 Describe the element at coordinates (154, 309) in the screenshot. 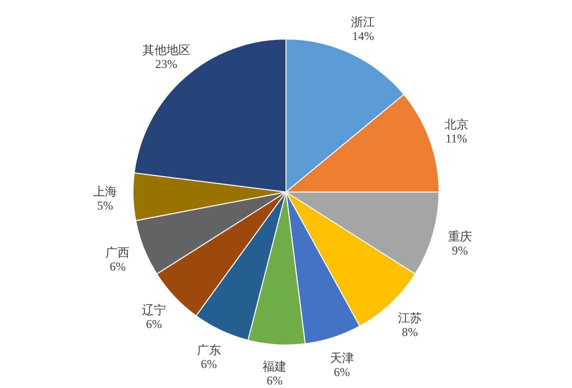

I see `slice-label: 辽宁` at that location.